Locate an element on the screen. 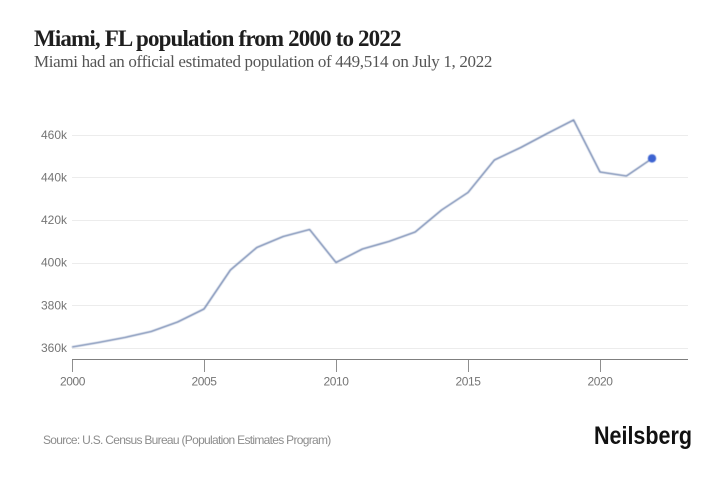 Image resolution: width=720 pixels, height=480 pixels. svg-text: 2005 is located at coordinates (204, 382).